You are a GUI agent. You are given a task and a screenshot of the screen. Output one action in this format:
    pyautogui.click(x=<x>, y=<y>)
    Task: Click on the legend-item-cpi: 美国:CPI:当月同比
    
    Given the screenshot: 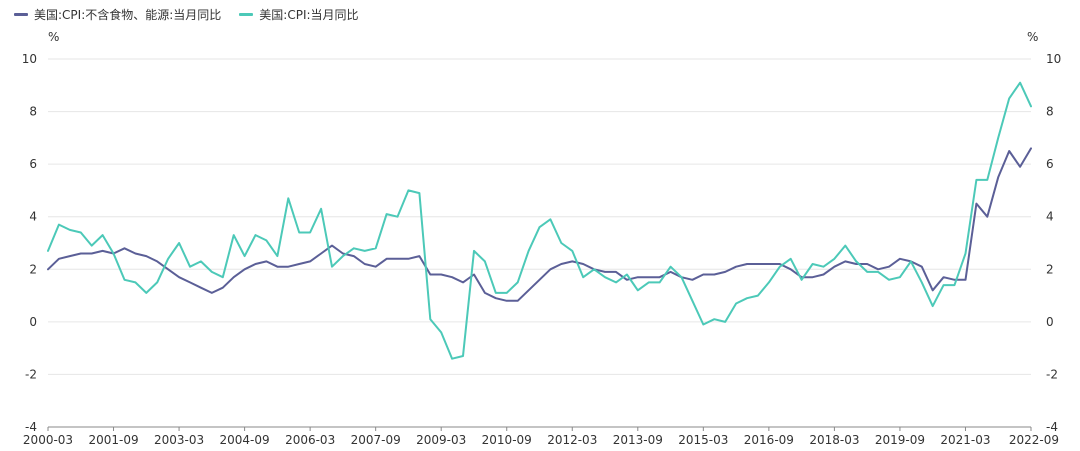 What is the action you would take?
    pyautogui.click(x=299, y=14)
    